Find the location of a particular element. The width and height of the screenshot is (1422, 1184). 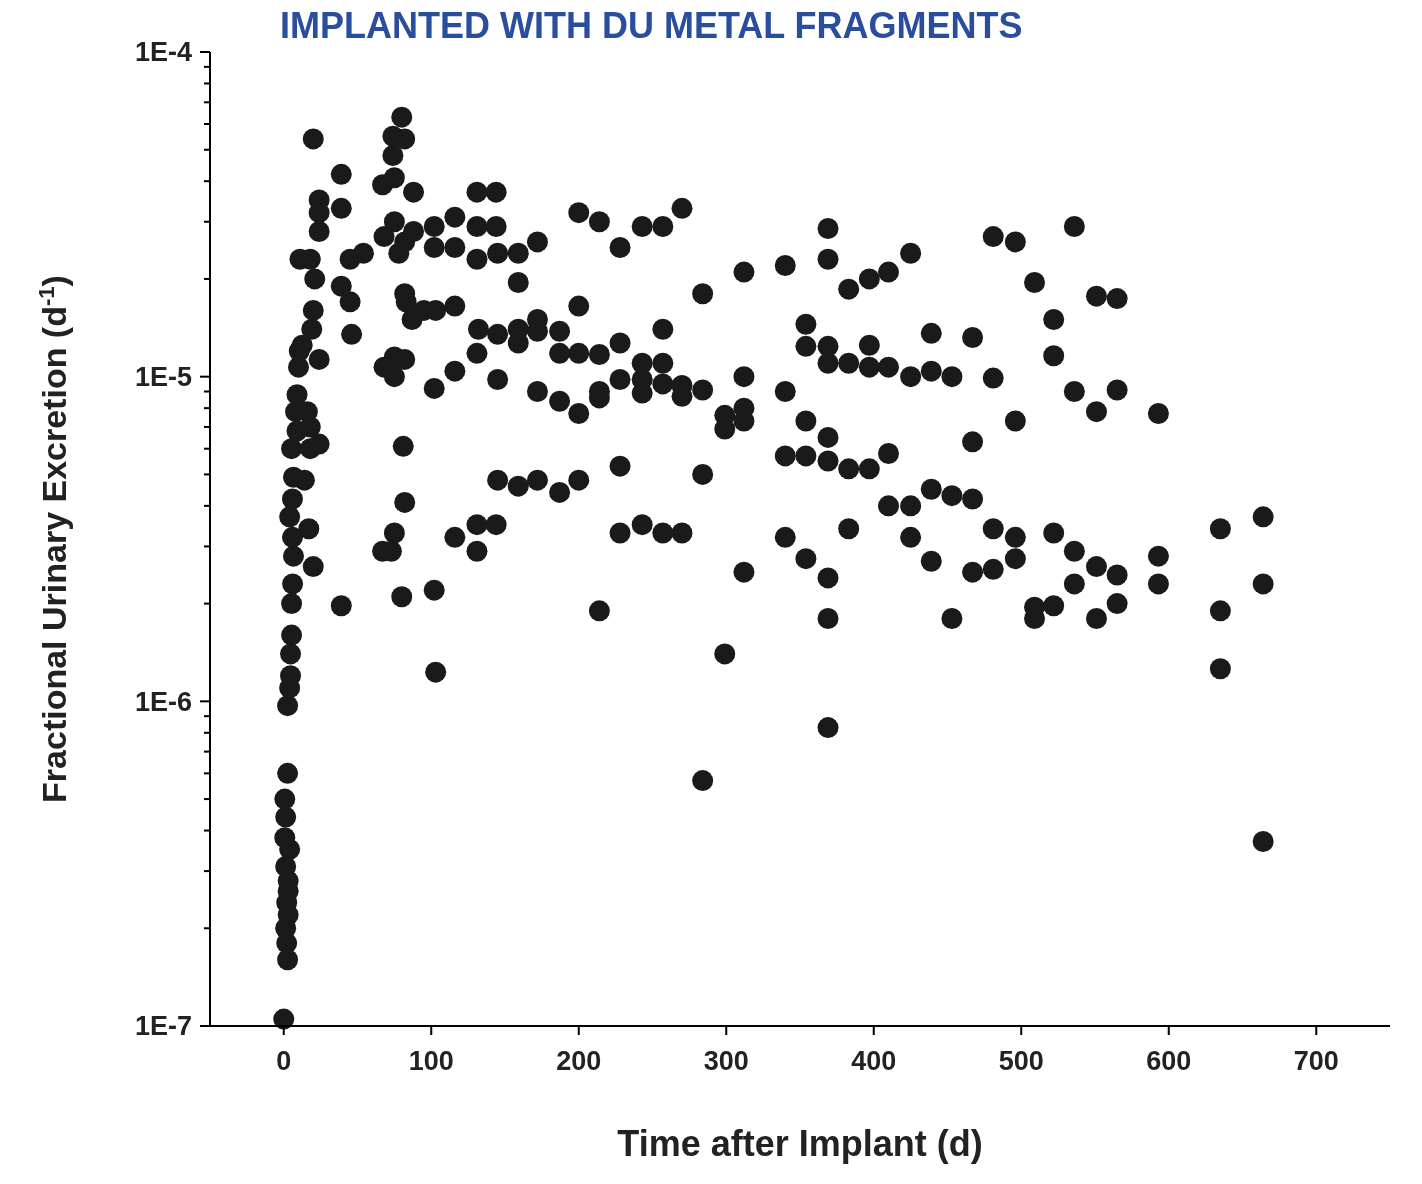

y-tick-label: 1E-4 is located at coordinates (163, 52).